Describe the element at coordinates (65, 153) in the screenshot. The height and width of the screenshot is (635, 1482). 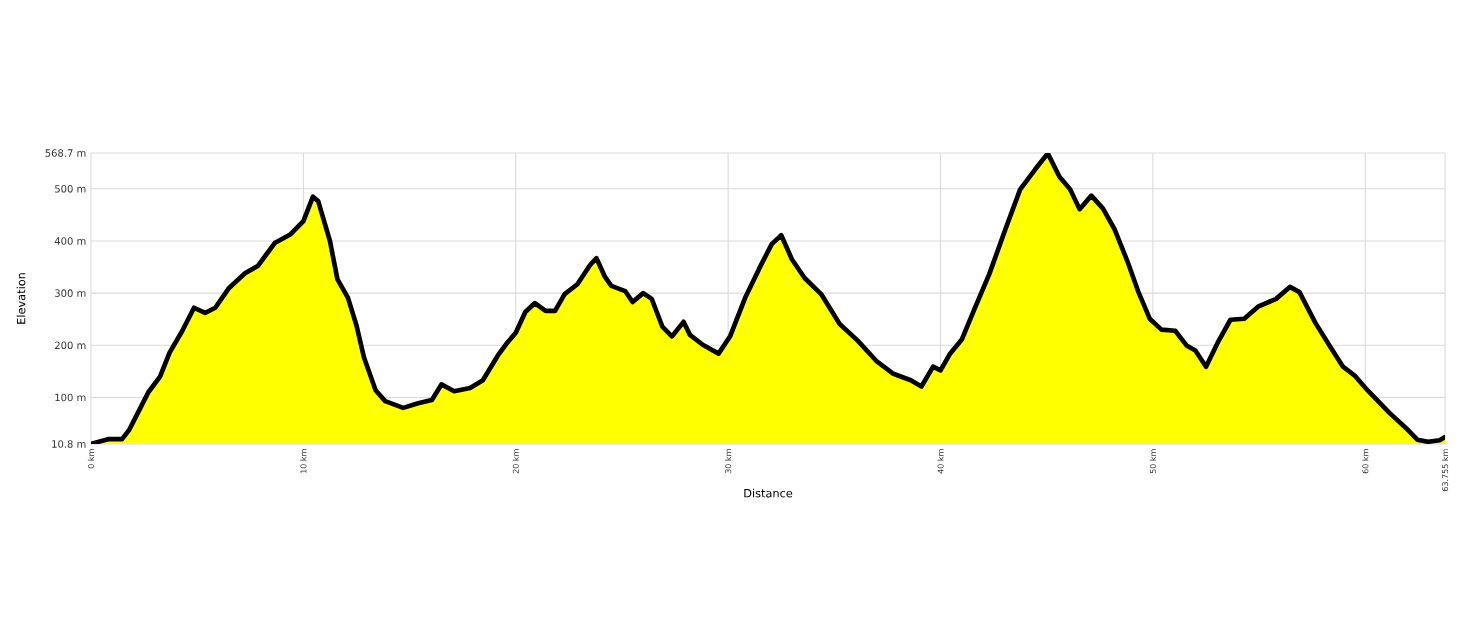
I see `y-tick-label: 568.7 m` at that location.